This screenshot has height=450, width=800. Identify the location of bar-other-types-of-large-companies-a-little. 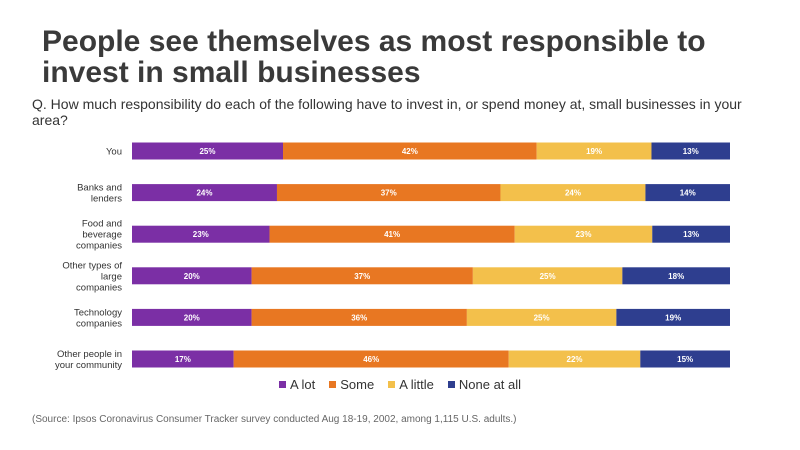
(547, 276).